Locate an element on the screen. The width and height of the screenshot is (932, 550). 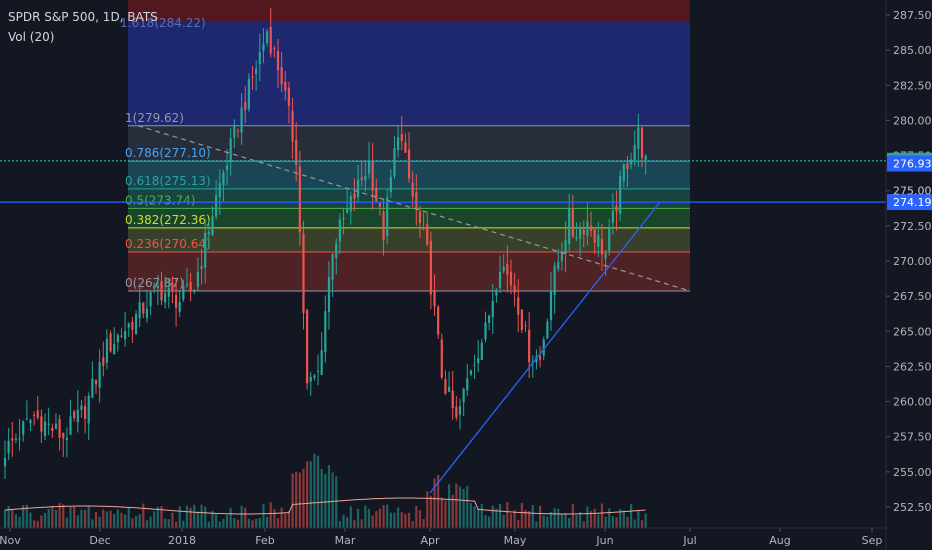
price-tick-label: 282.50 is located at coordinates (912, 85).